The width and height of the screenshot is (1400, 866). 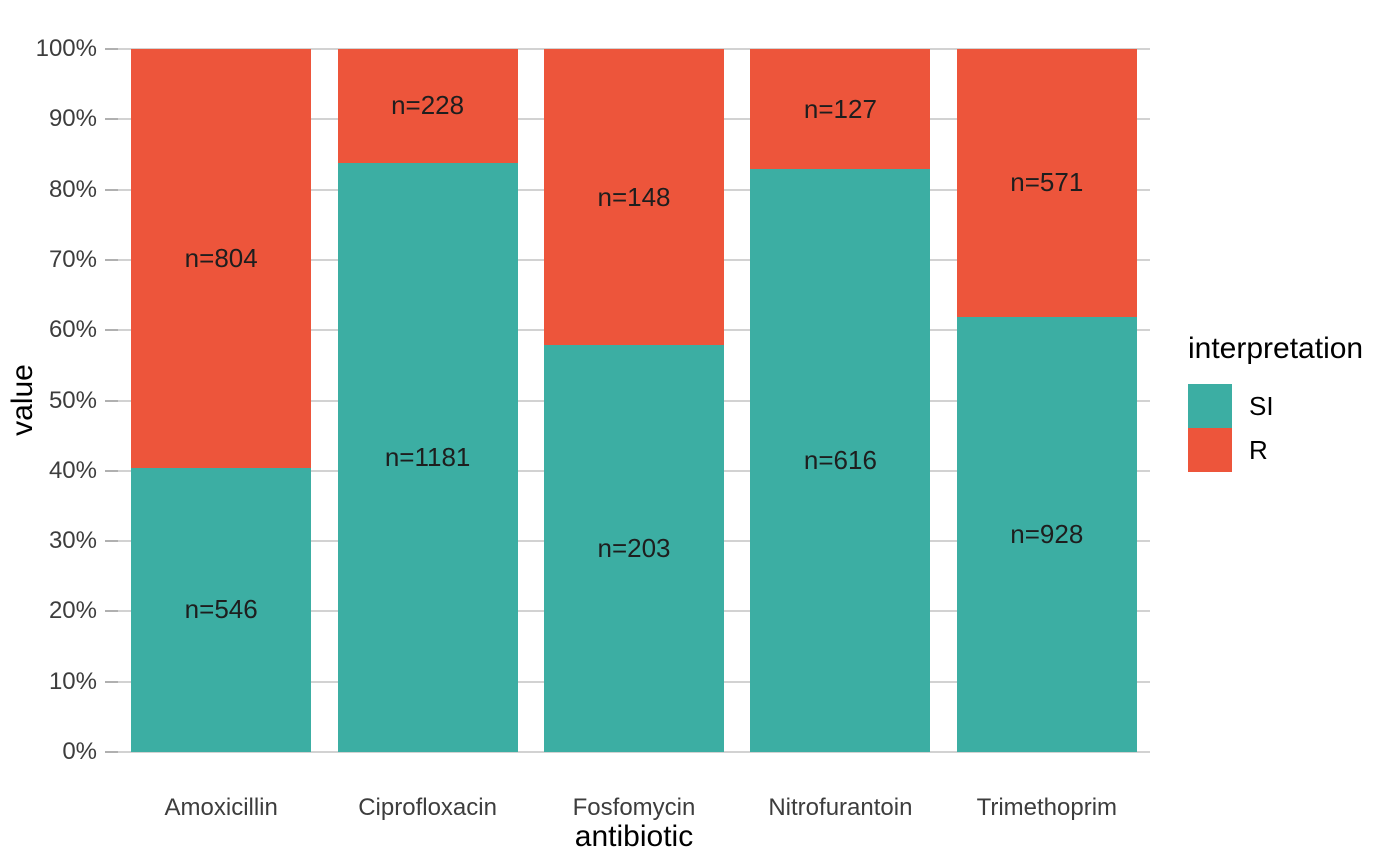 I want to click on y-tick-label: 80%, so click(x=72, y=189).